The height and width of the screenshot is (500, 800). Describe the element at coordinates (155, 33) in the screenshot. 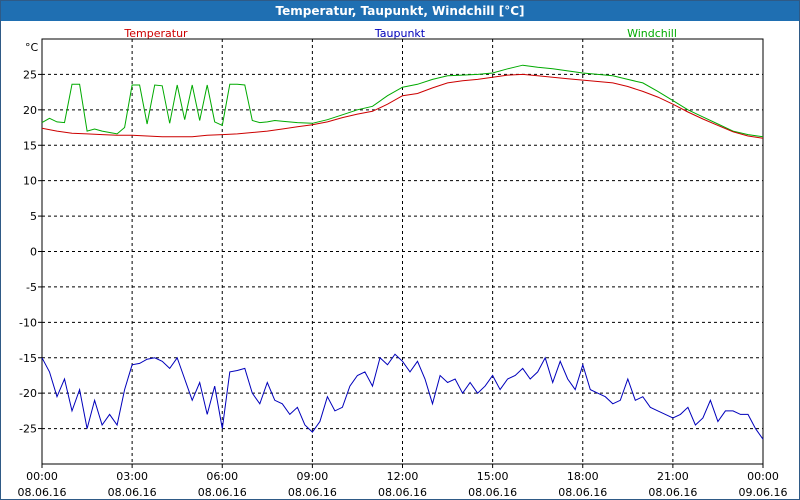

I see `legend-temperatur: Temperatur` at that location.